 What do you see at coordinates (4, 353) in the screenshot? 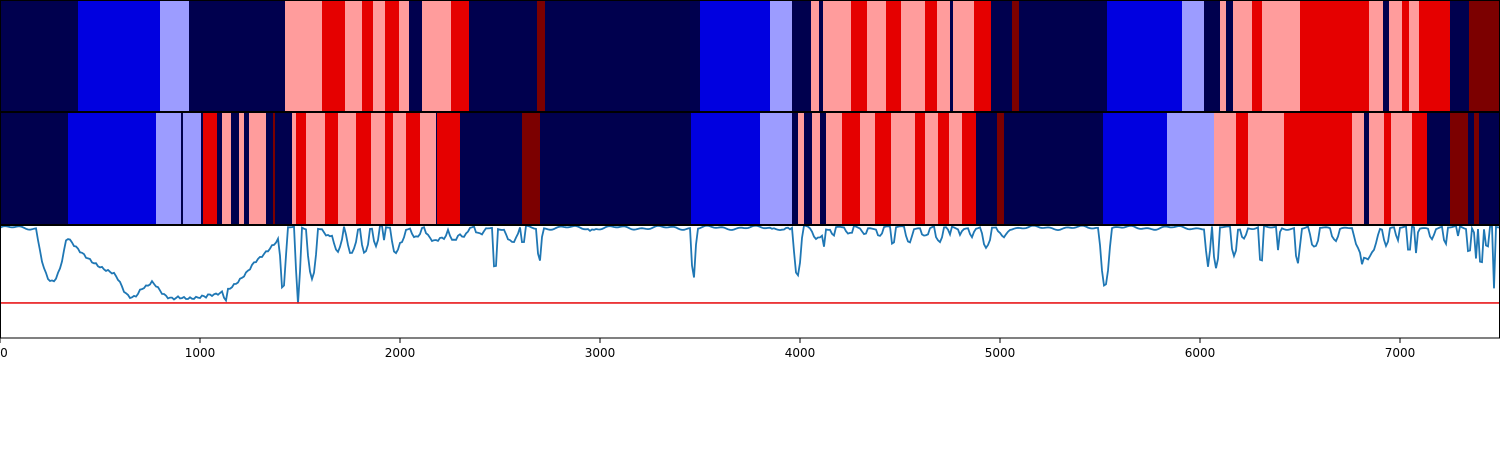
I see `x-tick-label-0: 0` at bounding box center [4, 353].